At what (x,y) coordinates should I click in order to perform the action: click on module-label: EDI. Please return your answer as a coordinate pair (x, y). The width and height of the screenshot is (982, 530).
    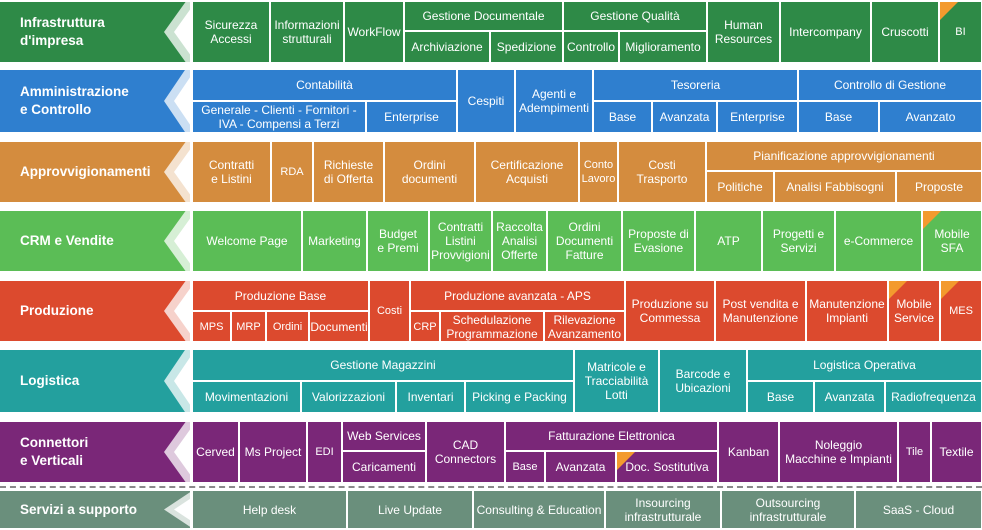
    Looking at the image, I should click on (324, 452).